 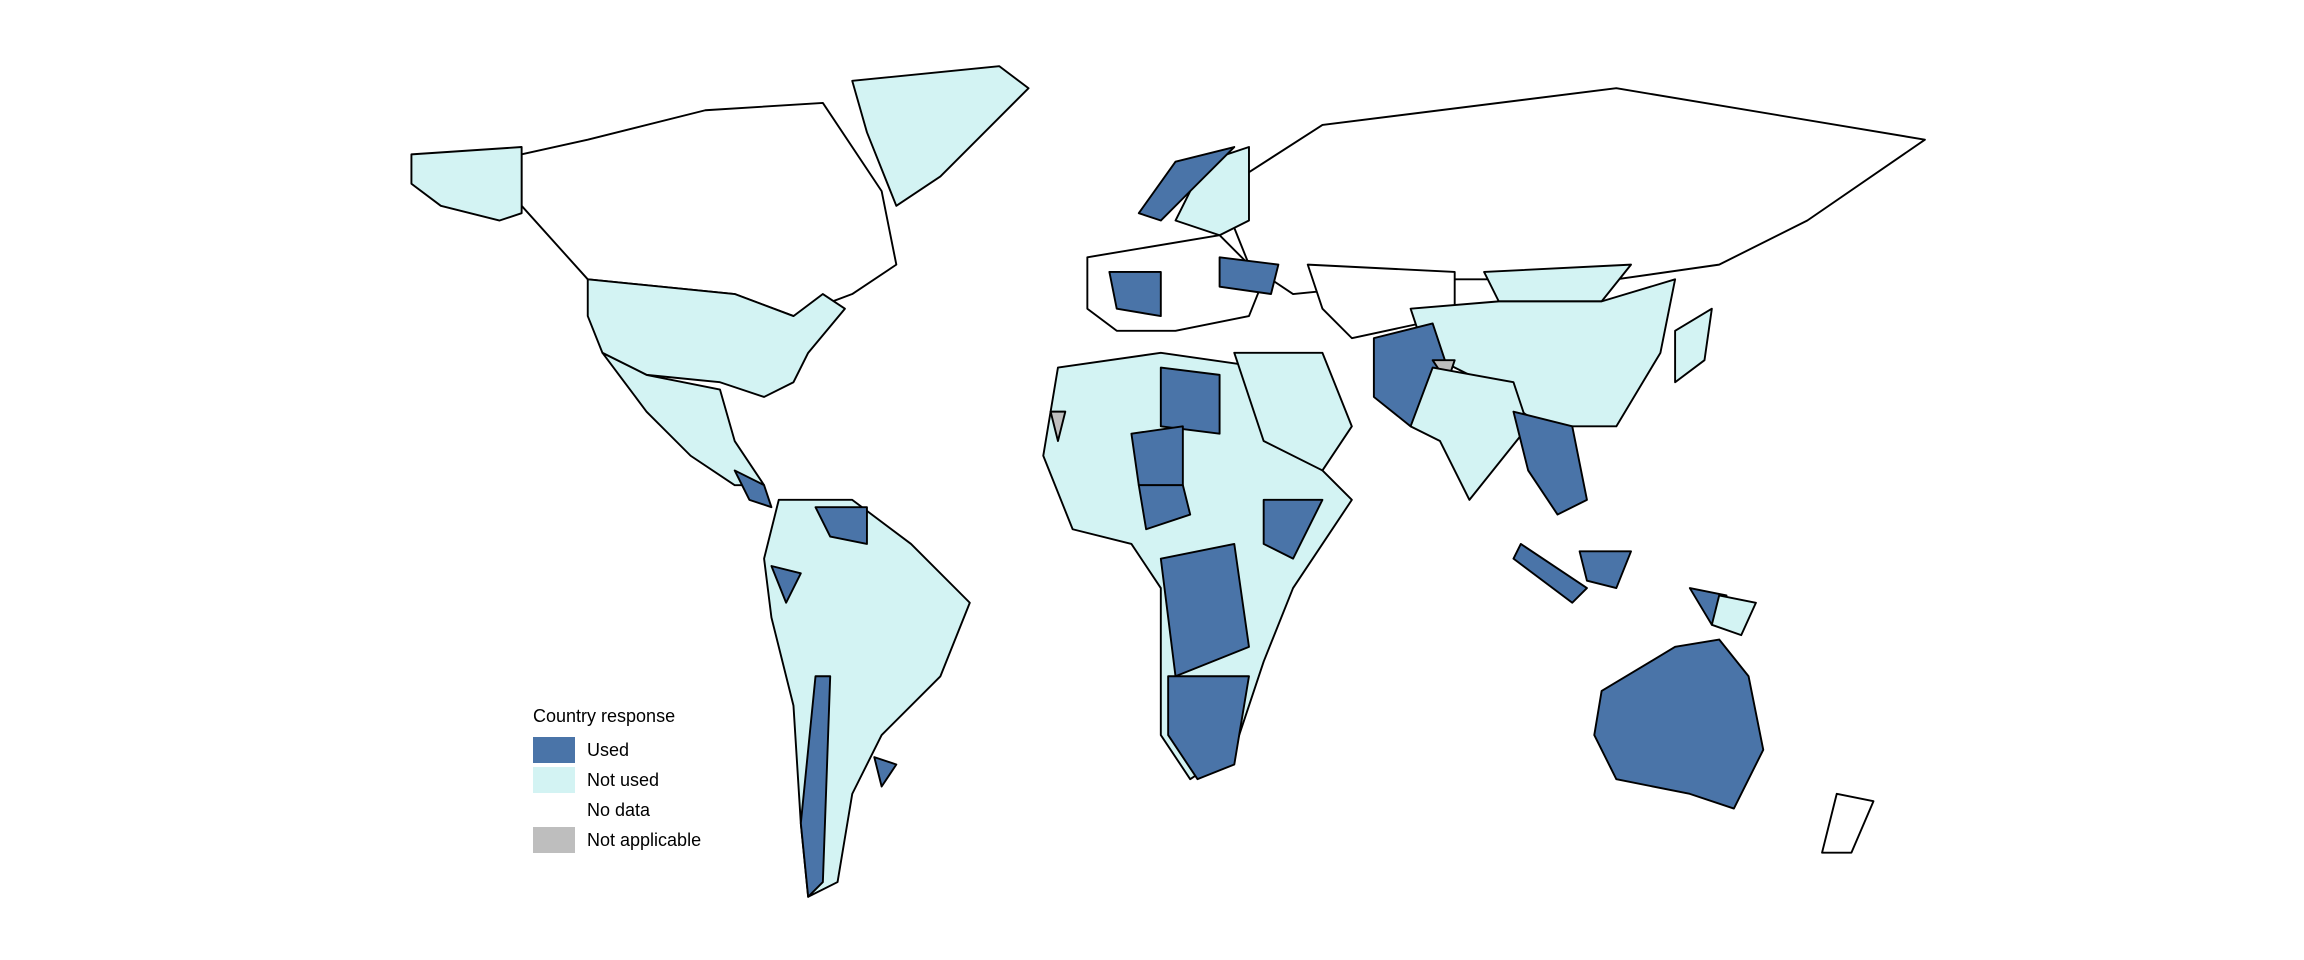 I want to click on region-mongolia, so click(x=1557, y=283).